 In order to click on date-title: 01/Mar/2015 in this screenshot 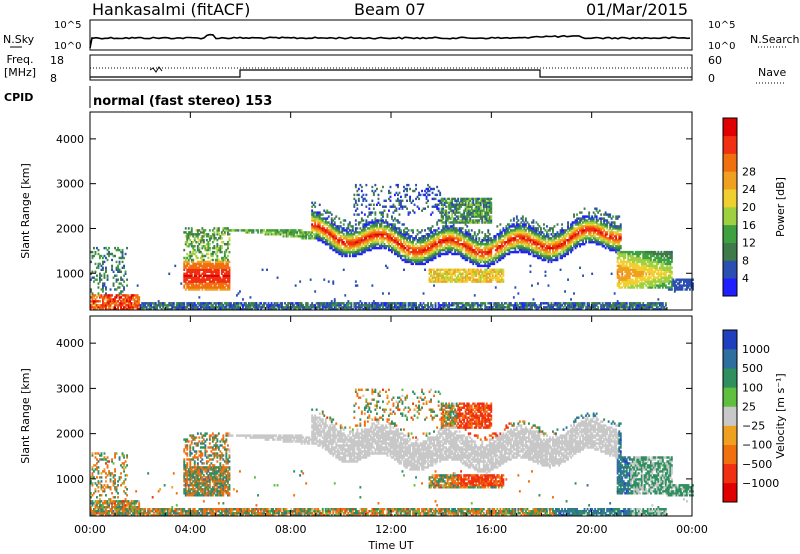, I will do `click(637, 9)`.